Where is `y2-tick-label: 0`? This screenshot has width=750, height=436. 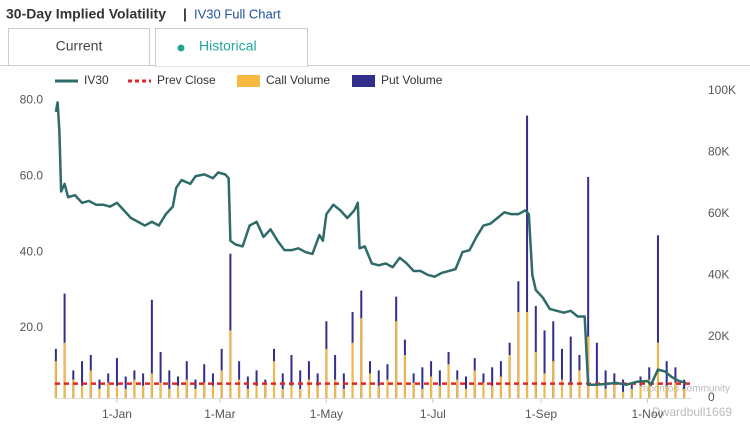
y2-tick-label: 0 is located at coordinates (711, 397).